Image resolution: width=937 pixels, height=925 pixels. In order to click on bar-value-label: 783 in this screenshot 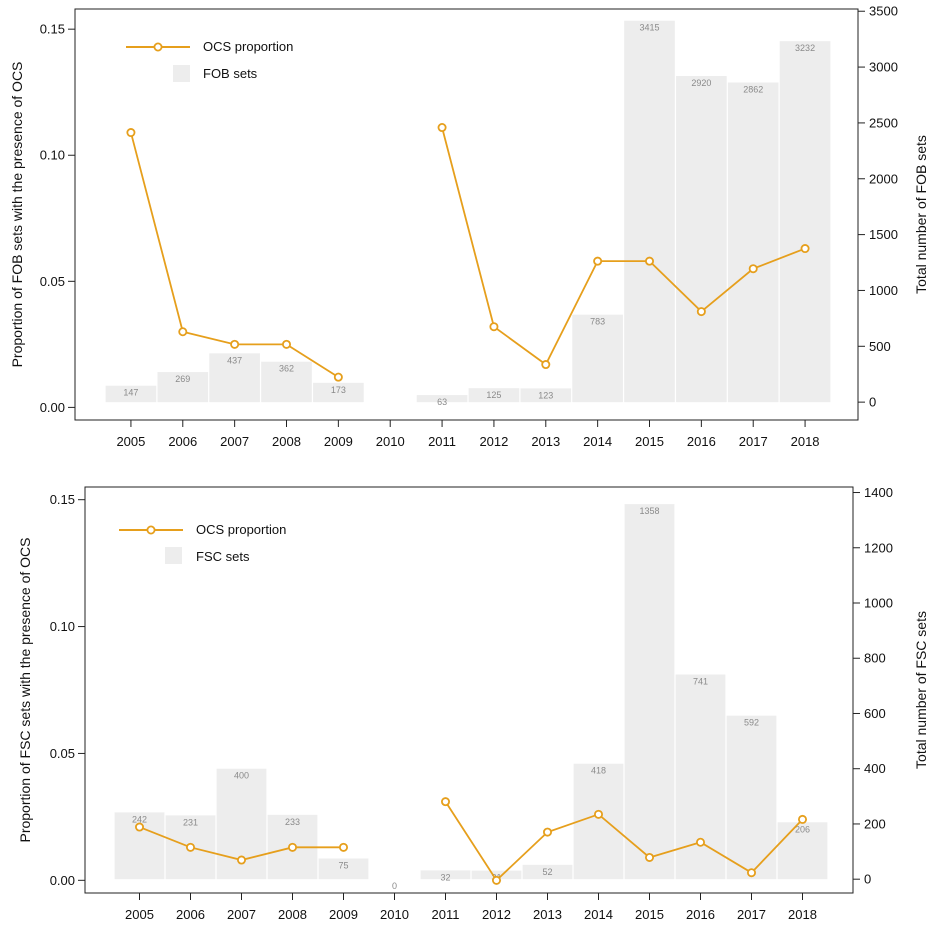, I will do `click(597, 322)`.